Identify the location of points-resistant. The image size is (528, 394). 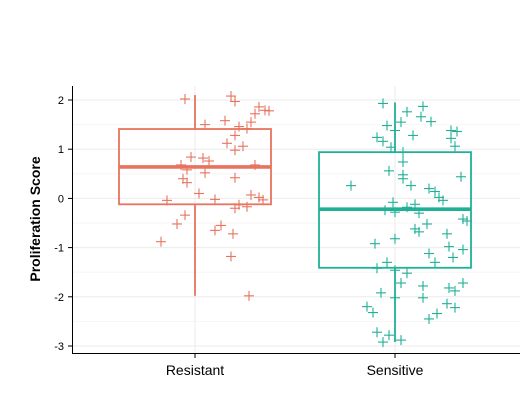
(215, 196).